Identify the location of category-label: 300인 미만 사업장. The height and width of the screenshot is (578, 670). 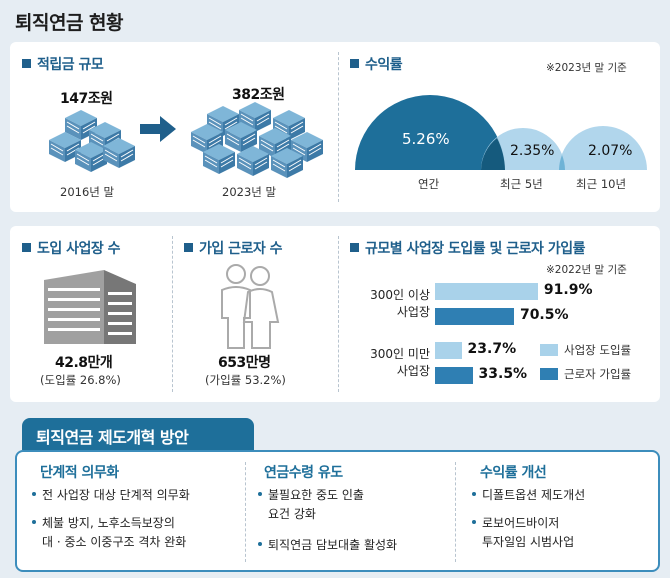
(400, 362).